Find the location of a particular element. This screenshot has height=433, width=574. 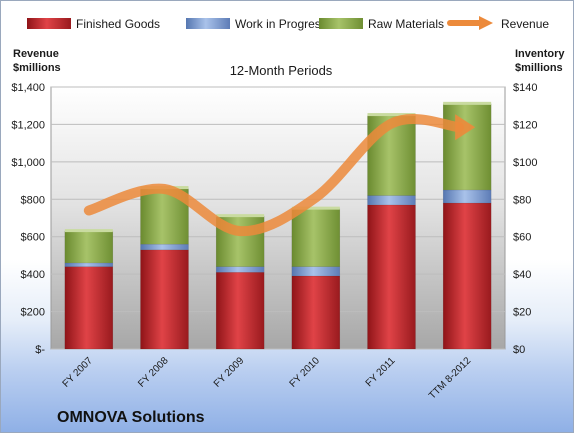

legend-item-revenue: Revenue is located at coordinates (498, 23).